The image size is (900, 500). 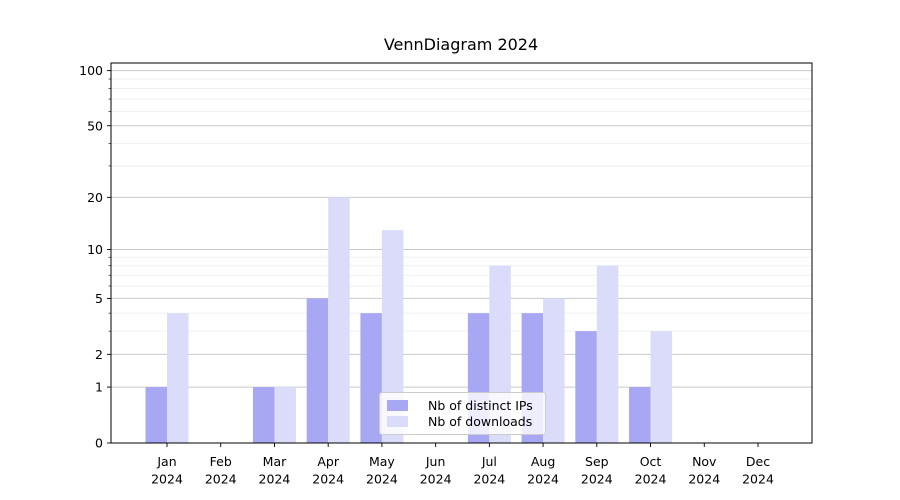 What do you see at coordinates (704, 461) in the screenshot?
I see `x-tick-label-month: Nov` at bounding box center [704, 461].